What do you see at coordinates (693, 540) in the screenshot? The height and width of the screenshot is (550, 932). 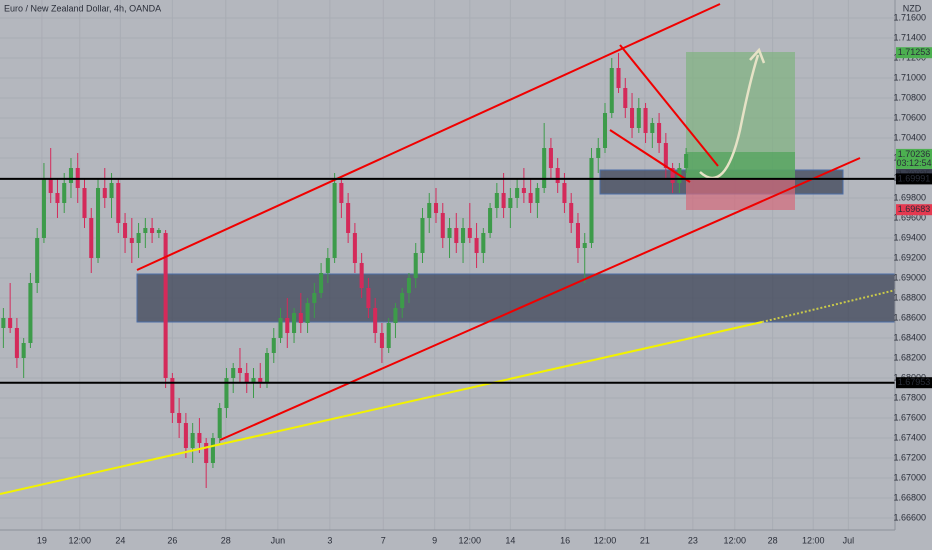 I see `x-tick-label: 23` at bounding box center [693, 540].